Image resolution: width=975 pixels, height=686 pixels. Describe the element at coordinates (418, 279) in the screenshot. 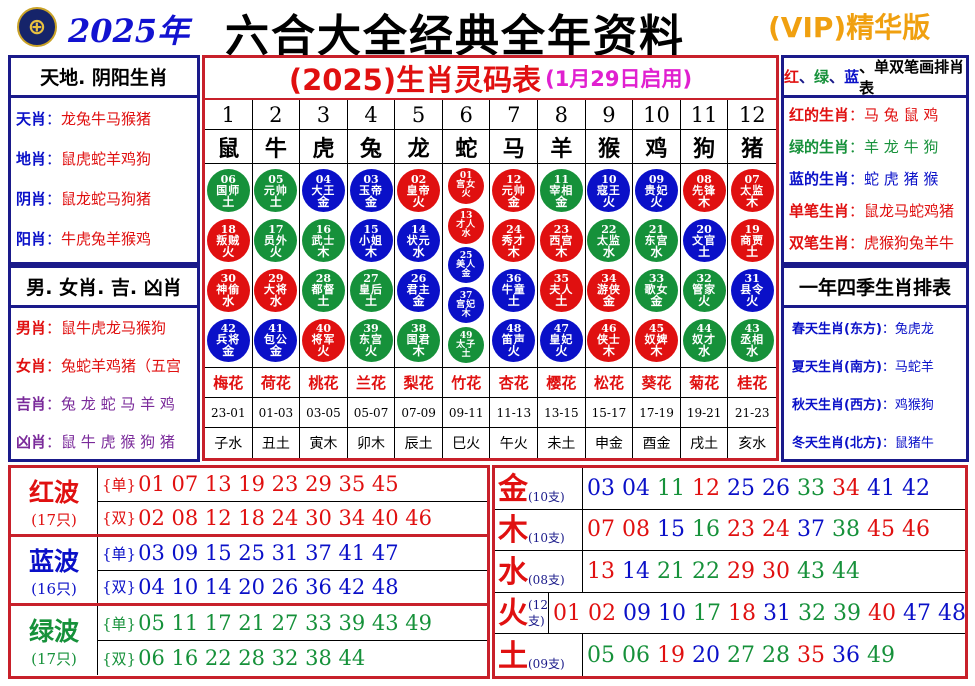

I see `ball-number: 26` at that location.